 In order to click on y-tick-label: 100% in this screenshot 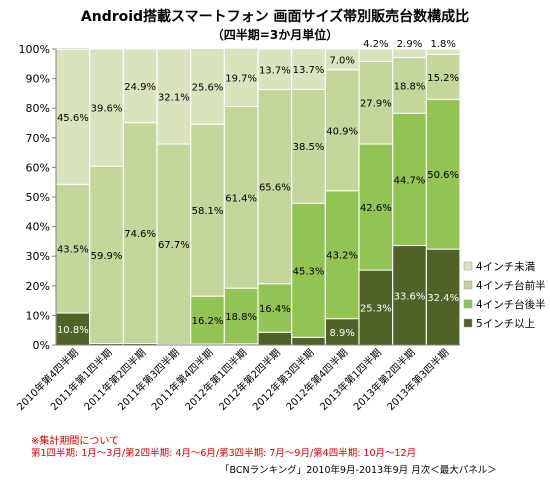, I will do `click(34, 49)`.